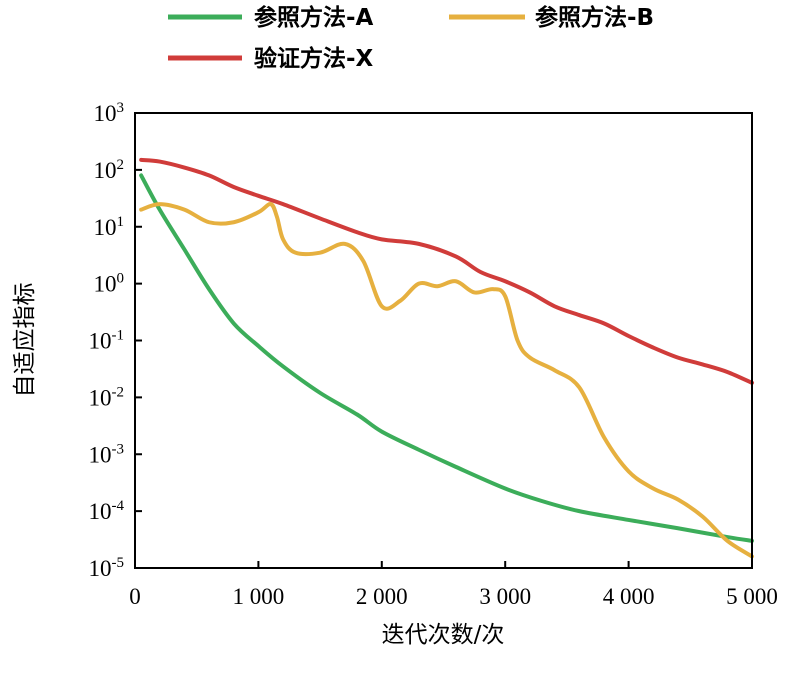  Describe the element at coordinates (107, 511) in the screenshot. I see `y-tick-label: 10⁻⁴` at that location.